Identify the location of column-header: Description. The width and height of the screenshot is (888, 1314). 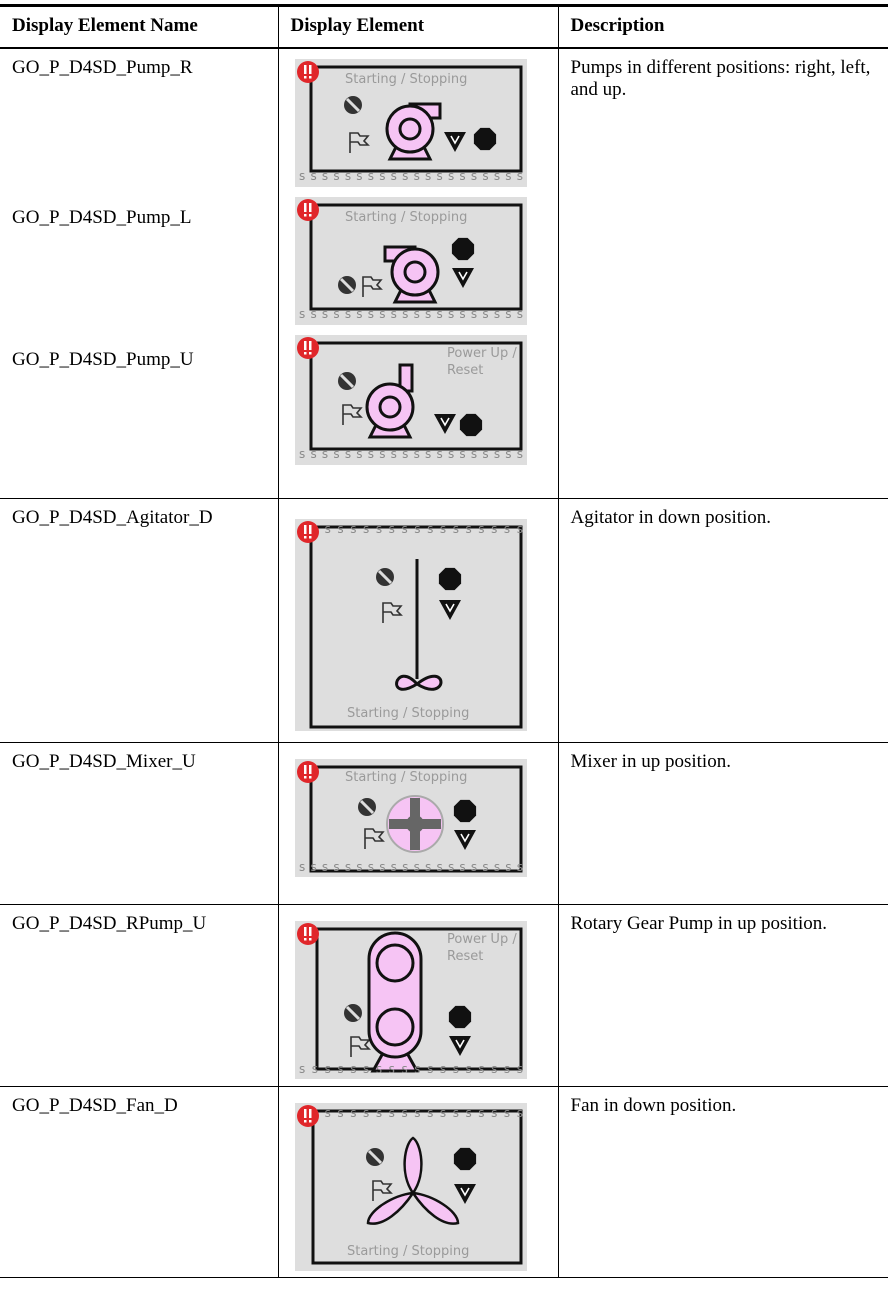
(722, 26).